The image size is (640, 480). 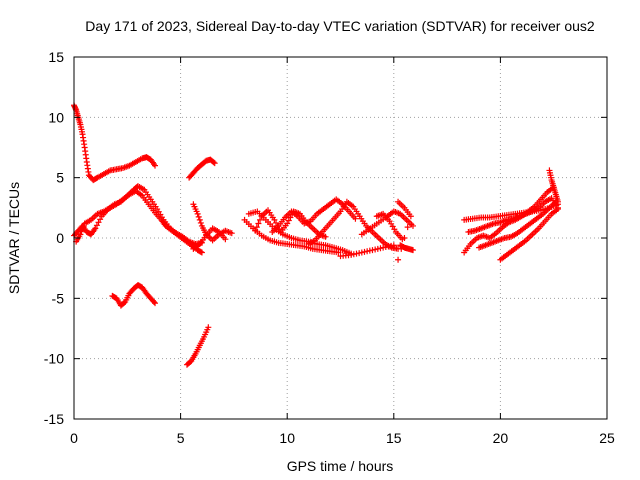 What do you see at coordinates (60, 238) in the screenshot?
I see `y-tick-label: 0` at bounding box center [60, 238].